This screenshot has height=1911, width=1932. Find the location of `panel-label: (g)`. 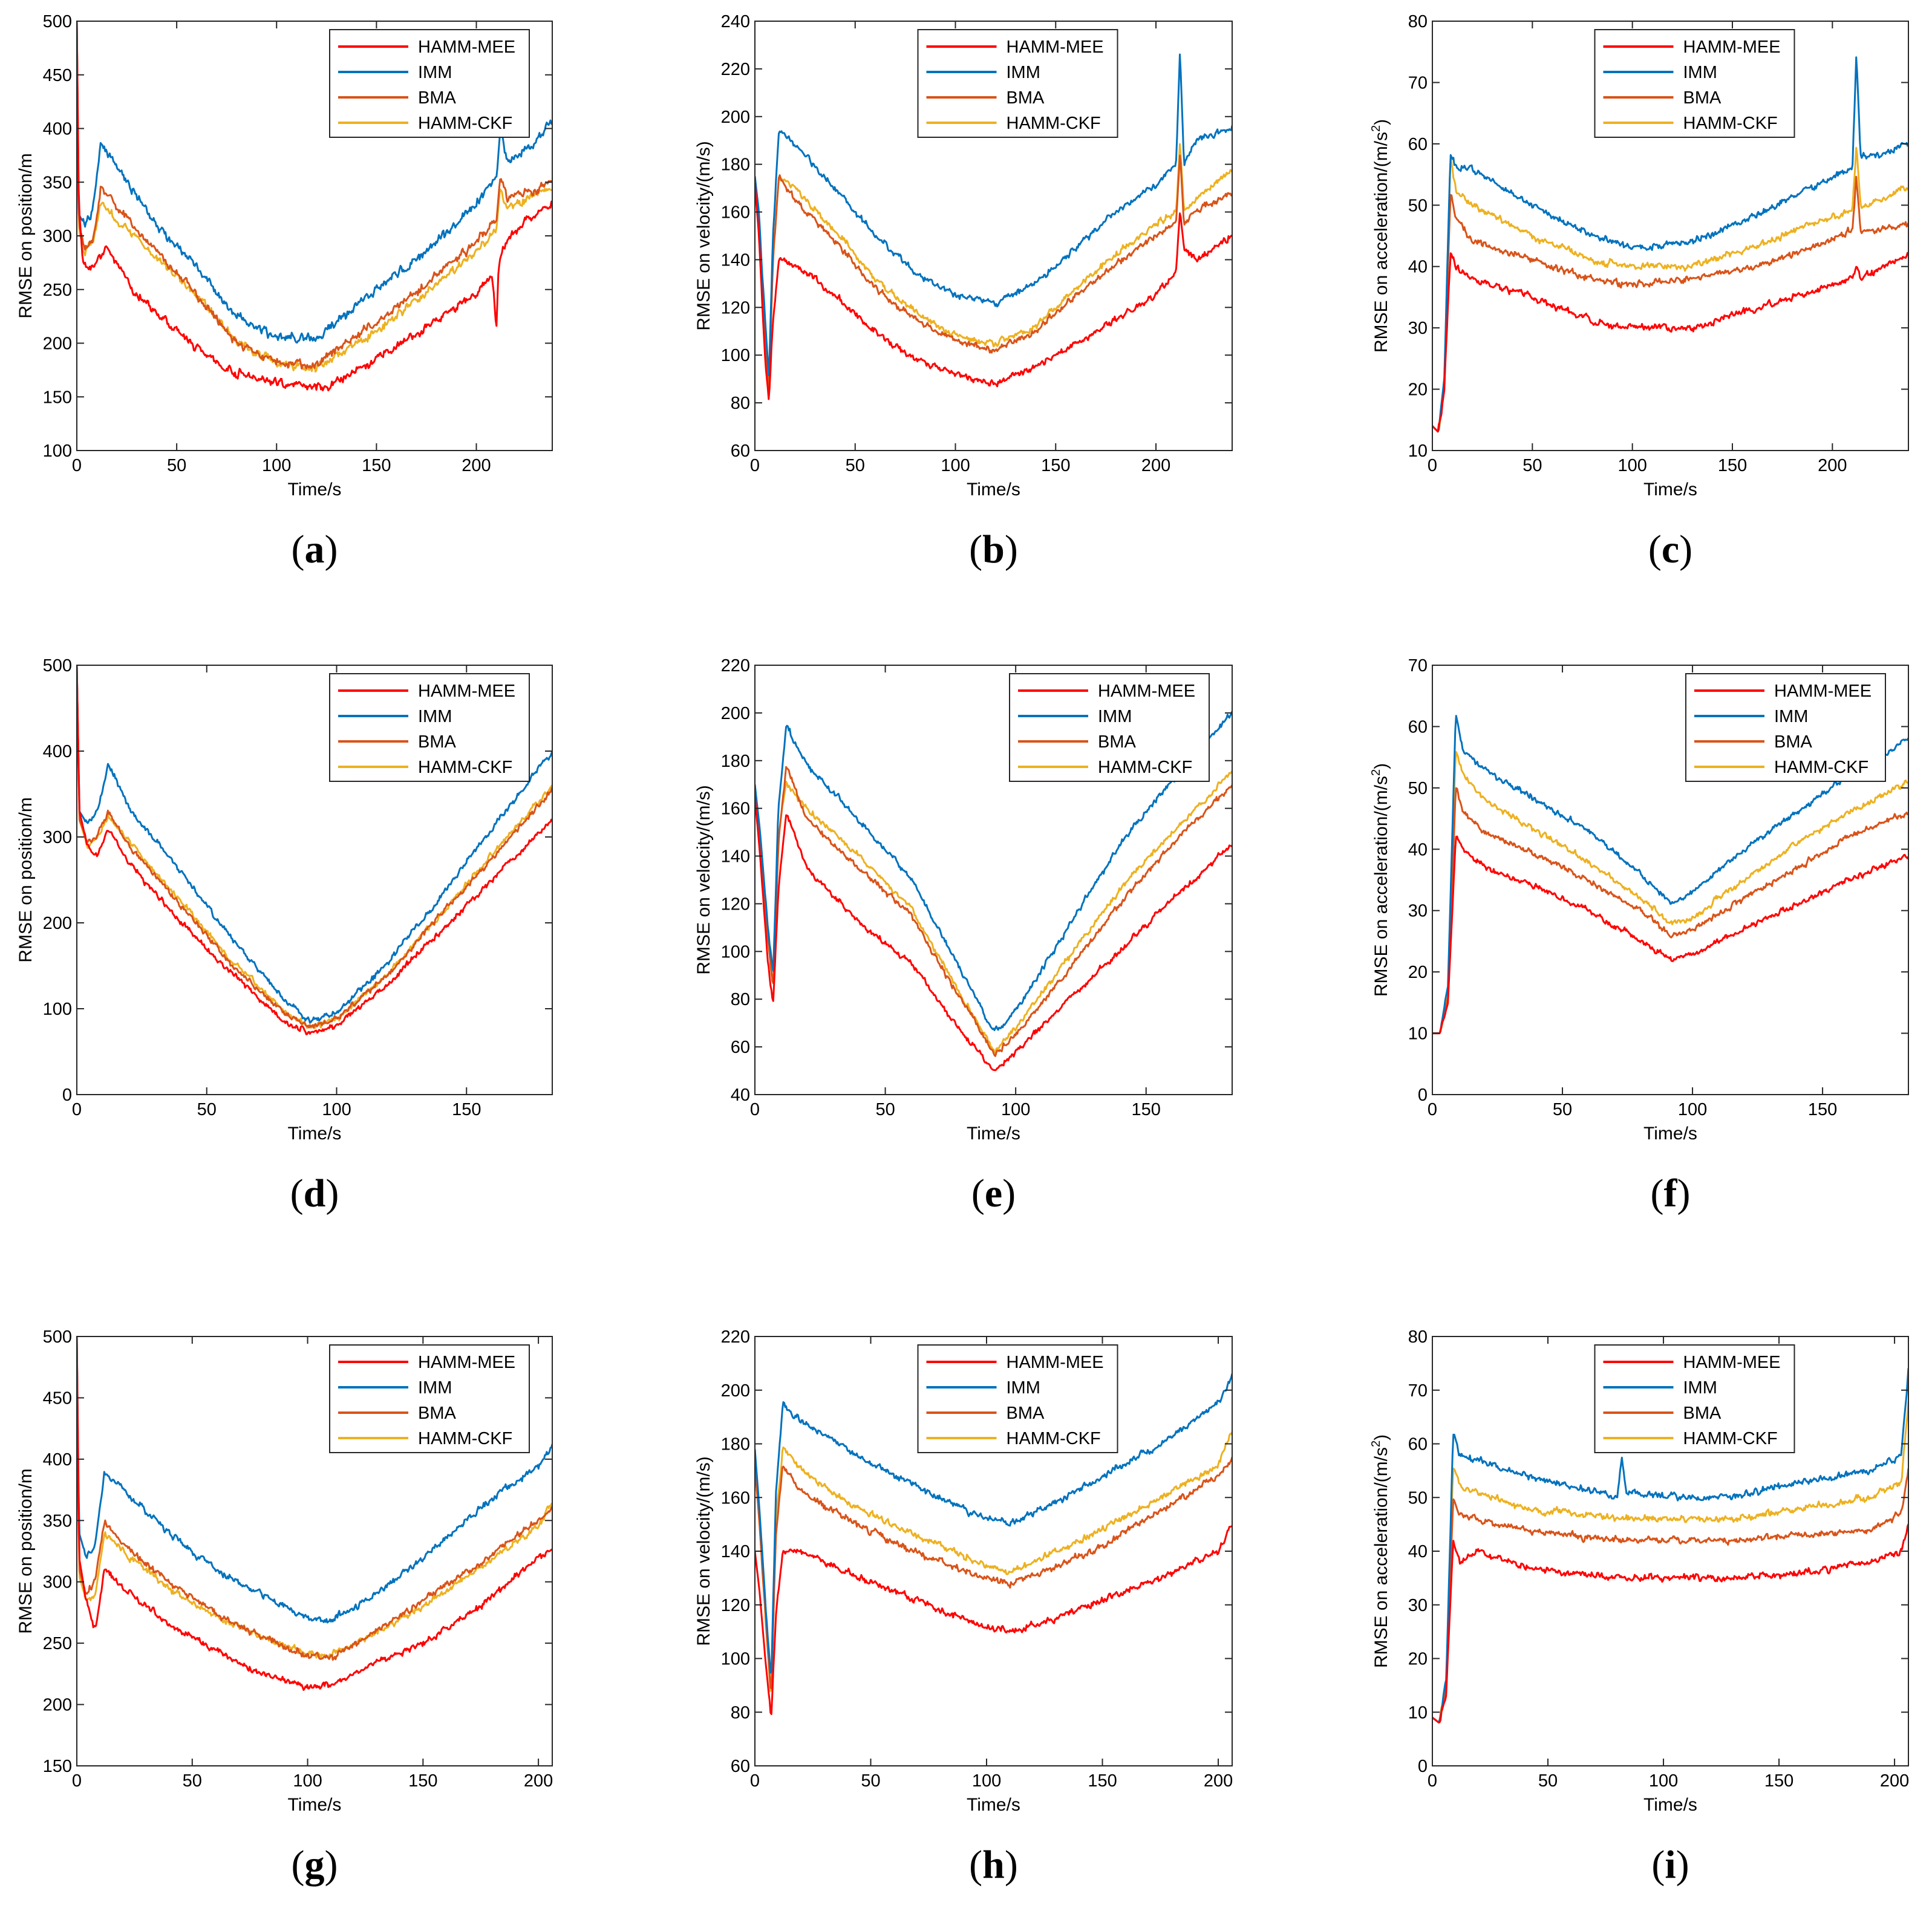

panel-label: (g) is located at coordinates (315, 1865).